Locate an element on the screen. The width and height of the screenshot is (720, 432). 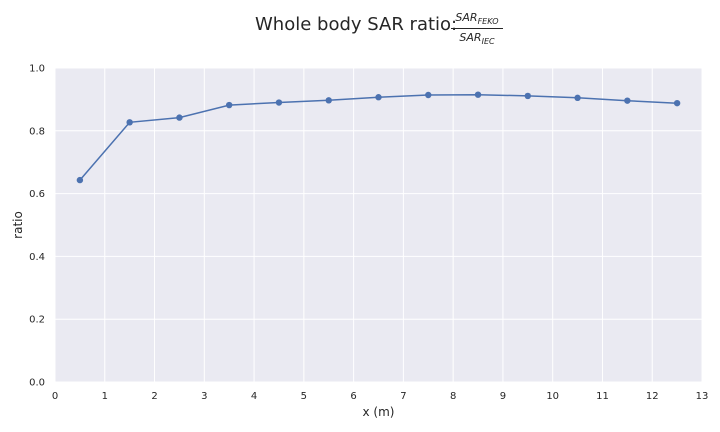
x-tick-label: 9 is located at coordinates (503, 396).